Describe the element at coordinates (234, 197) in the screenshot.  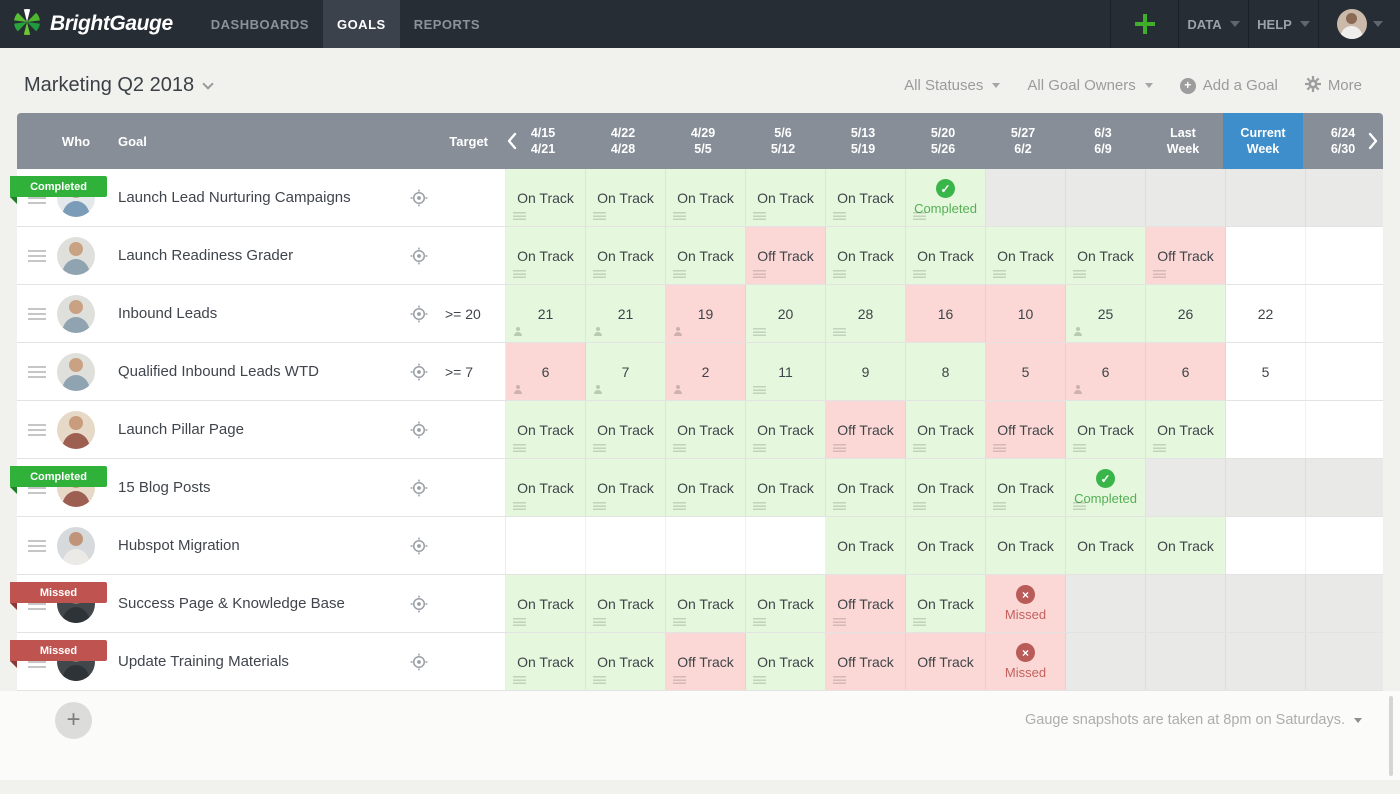
I see `goal-name: Launch Lead Nurturing Campaigns` at that location.